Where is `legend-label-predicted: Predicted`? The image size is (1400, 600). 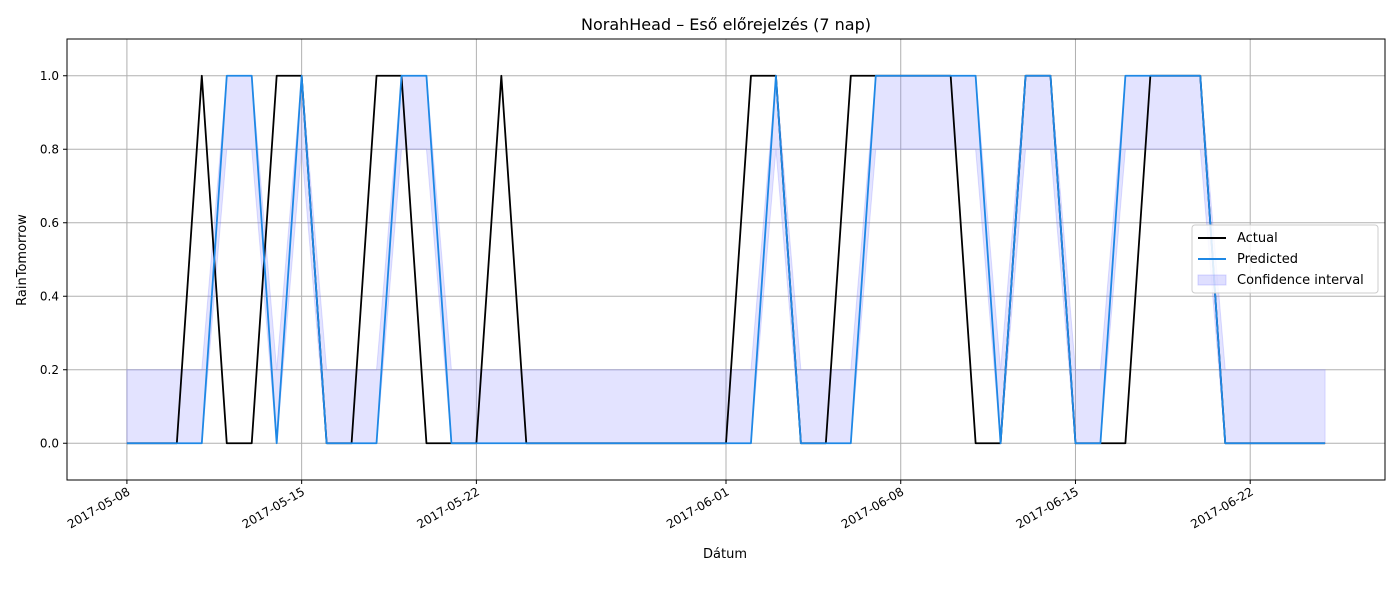 legend-label-predicted: Predicted is located at coordinates (1267, 259).